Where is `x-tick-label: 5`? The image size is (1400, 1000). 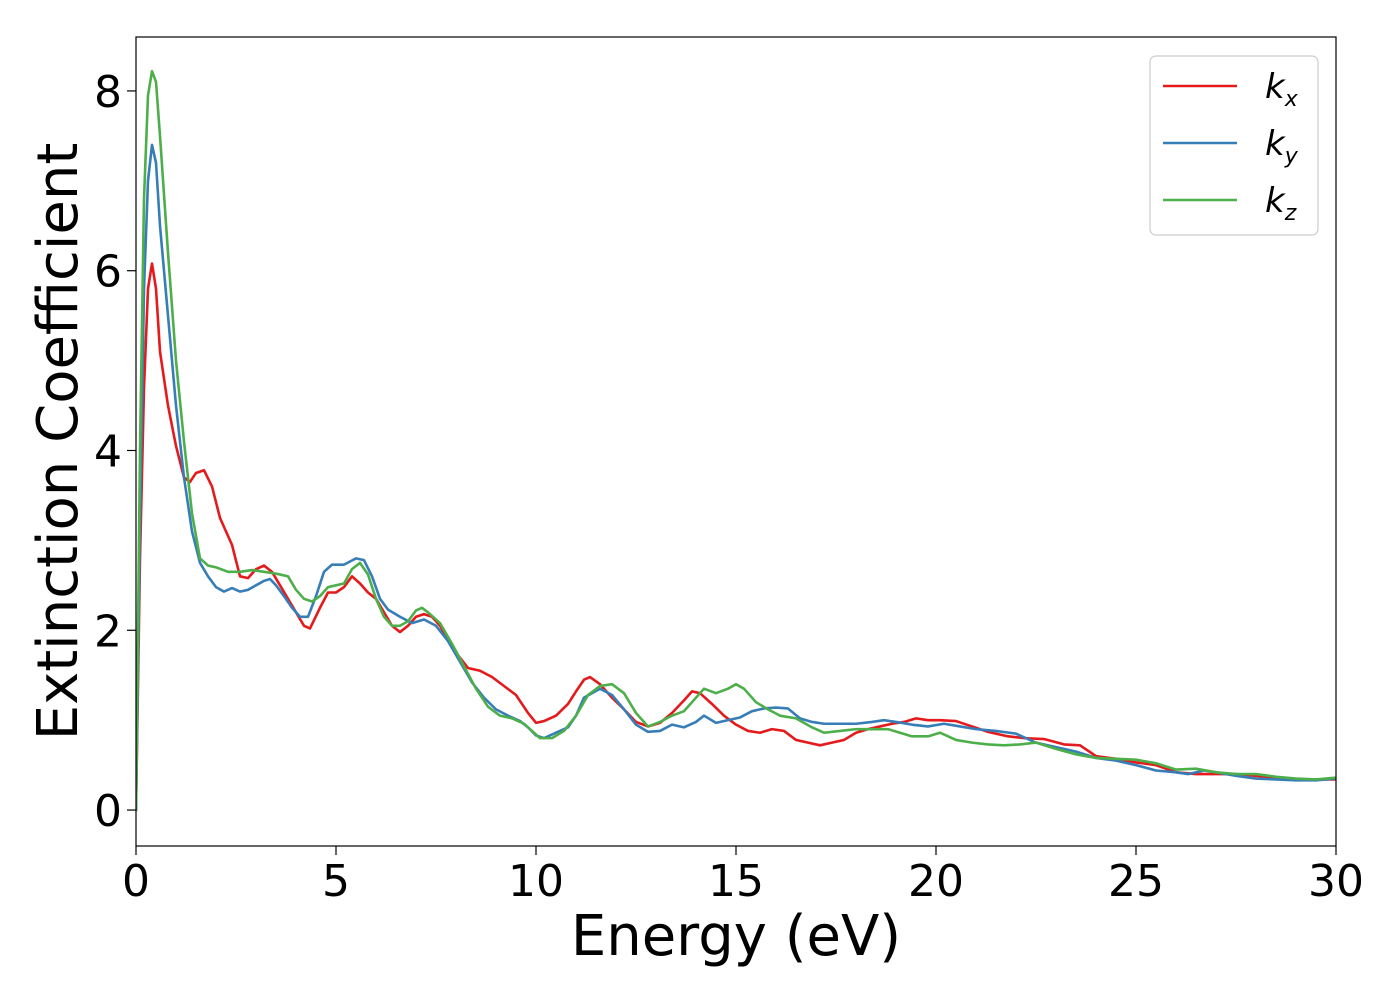
x-tick-label: 5 is located at coordinates (336, 881).